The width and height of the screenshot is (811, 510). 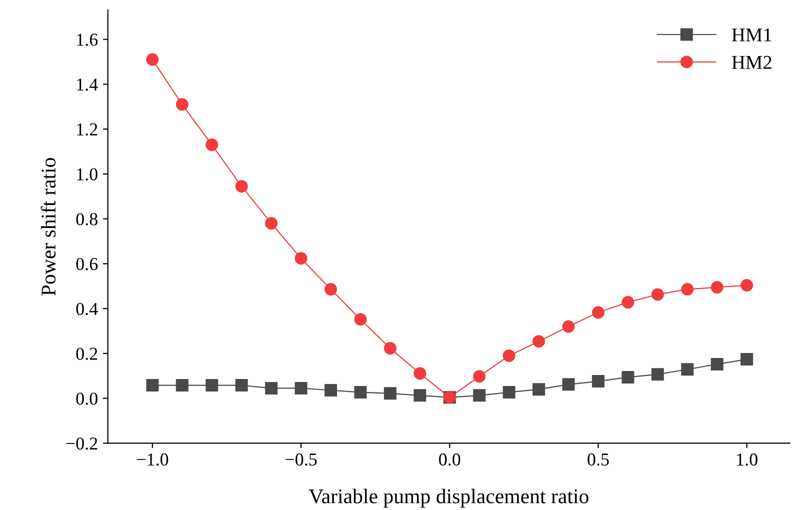 I want to click on y-tick-label: 0.0, so click(x=87, y=398).